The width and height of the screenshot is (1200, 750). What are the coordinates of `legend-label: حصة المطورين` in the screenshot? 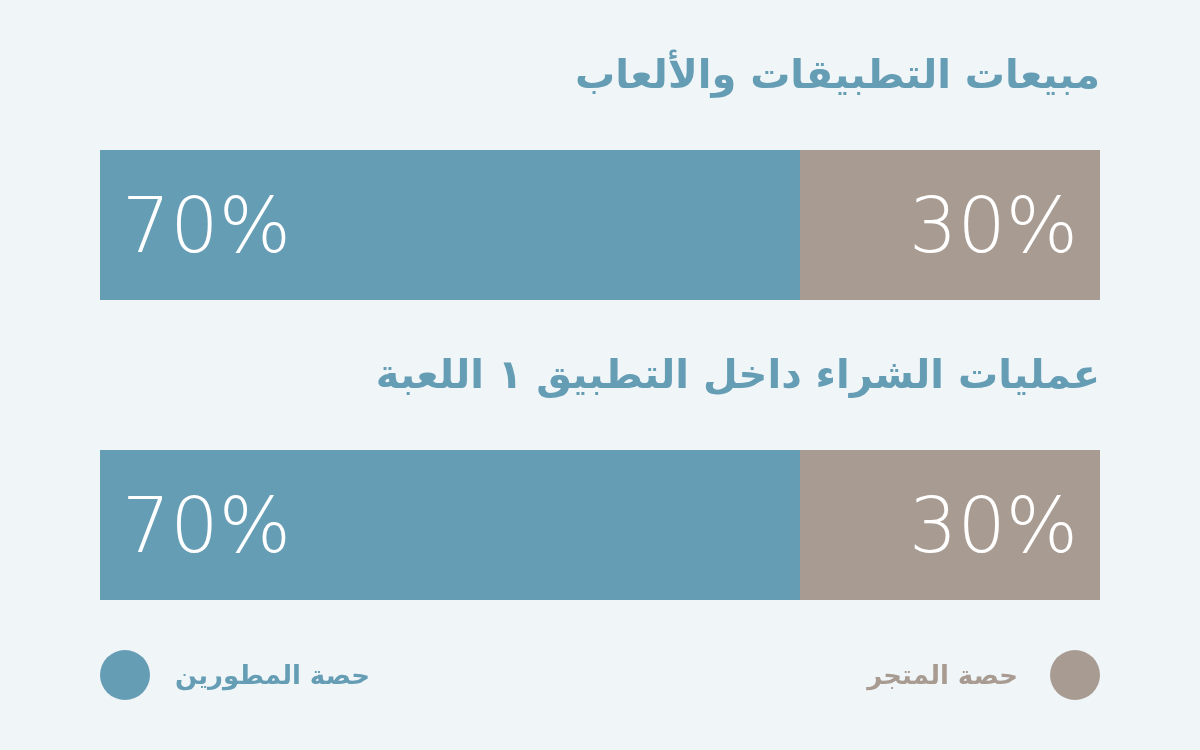 It's located at (272, 675).